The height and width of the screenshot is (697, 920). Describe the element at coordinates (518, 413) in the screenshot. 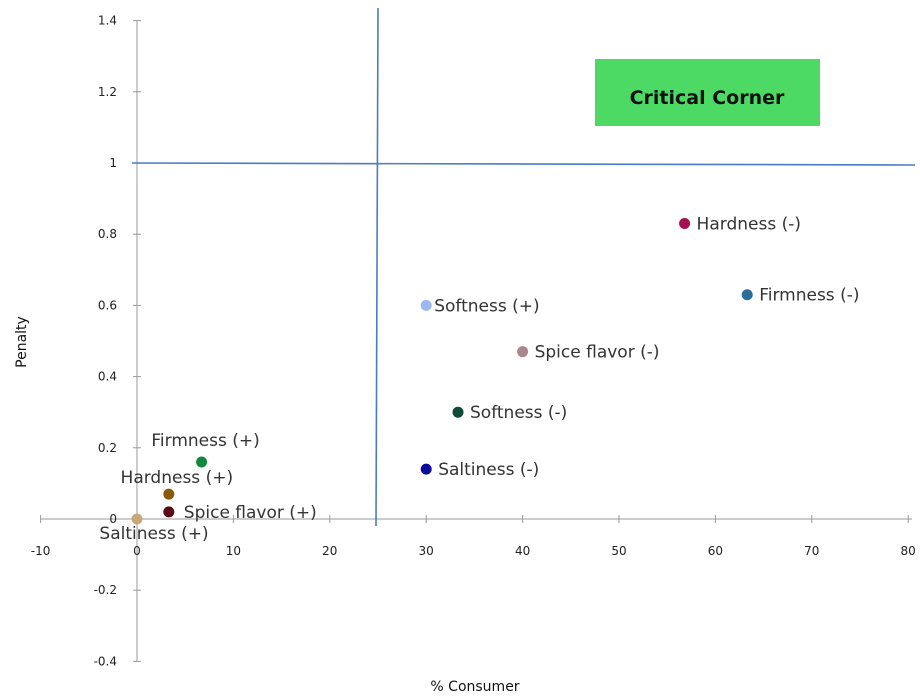

I see `point-label: Softness (-)` at that location.